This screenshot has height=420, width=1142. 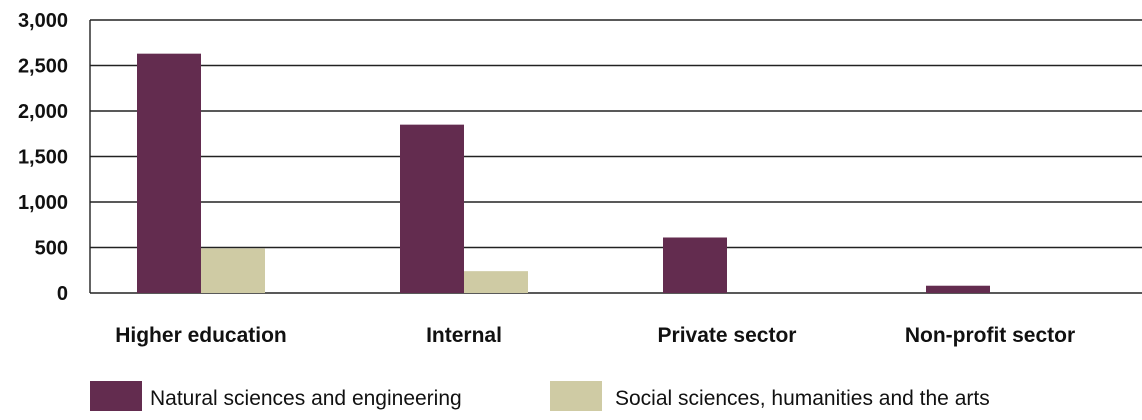 I want to click on y-tick-label-1-000: 1,000, so click(x=43, y=203).